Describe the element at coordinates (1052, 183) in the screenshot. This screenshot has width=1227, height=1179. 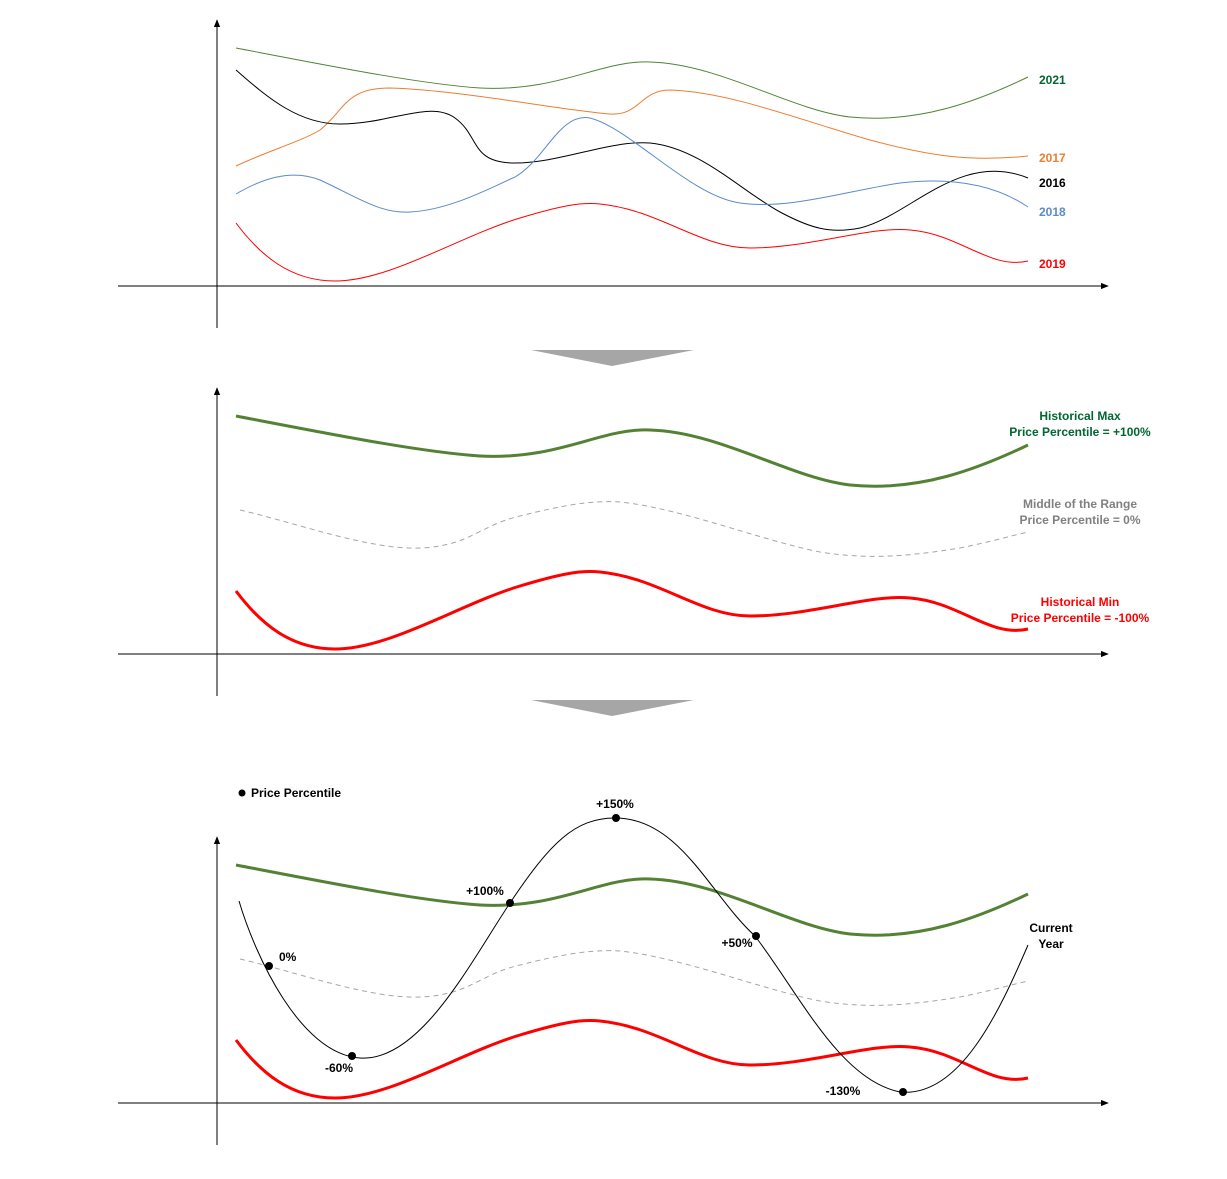
I see `series-label-2016: 2016` at that location.